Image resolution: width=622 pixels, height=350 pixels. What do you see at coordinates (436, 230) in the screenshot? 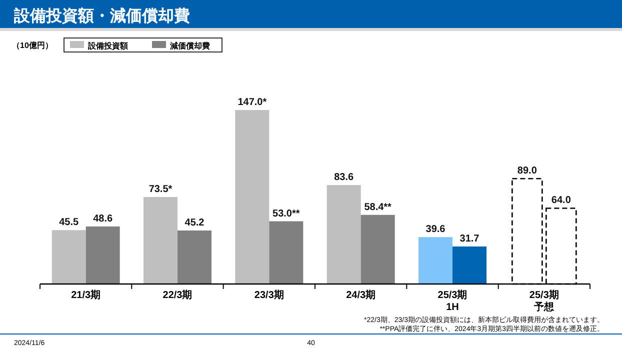
I see `data-label: 39.6` at bounding box center [436, 230].